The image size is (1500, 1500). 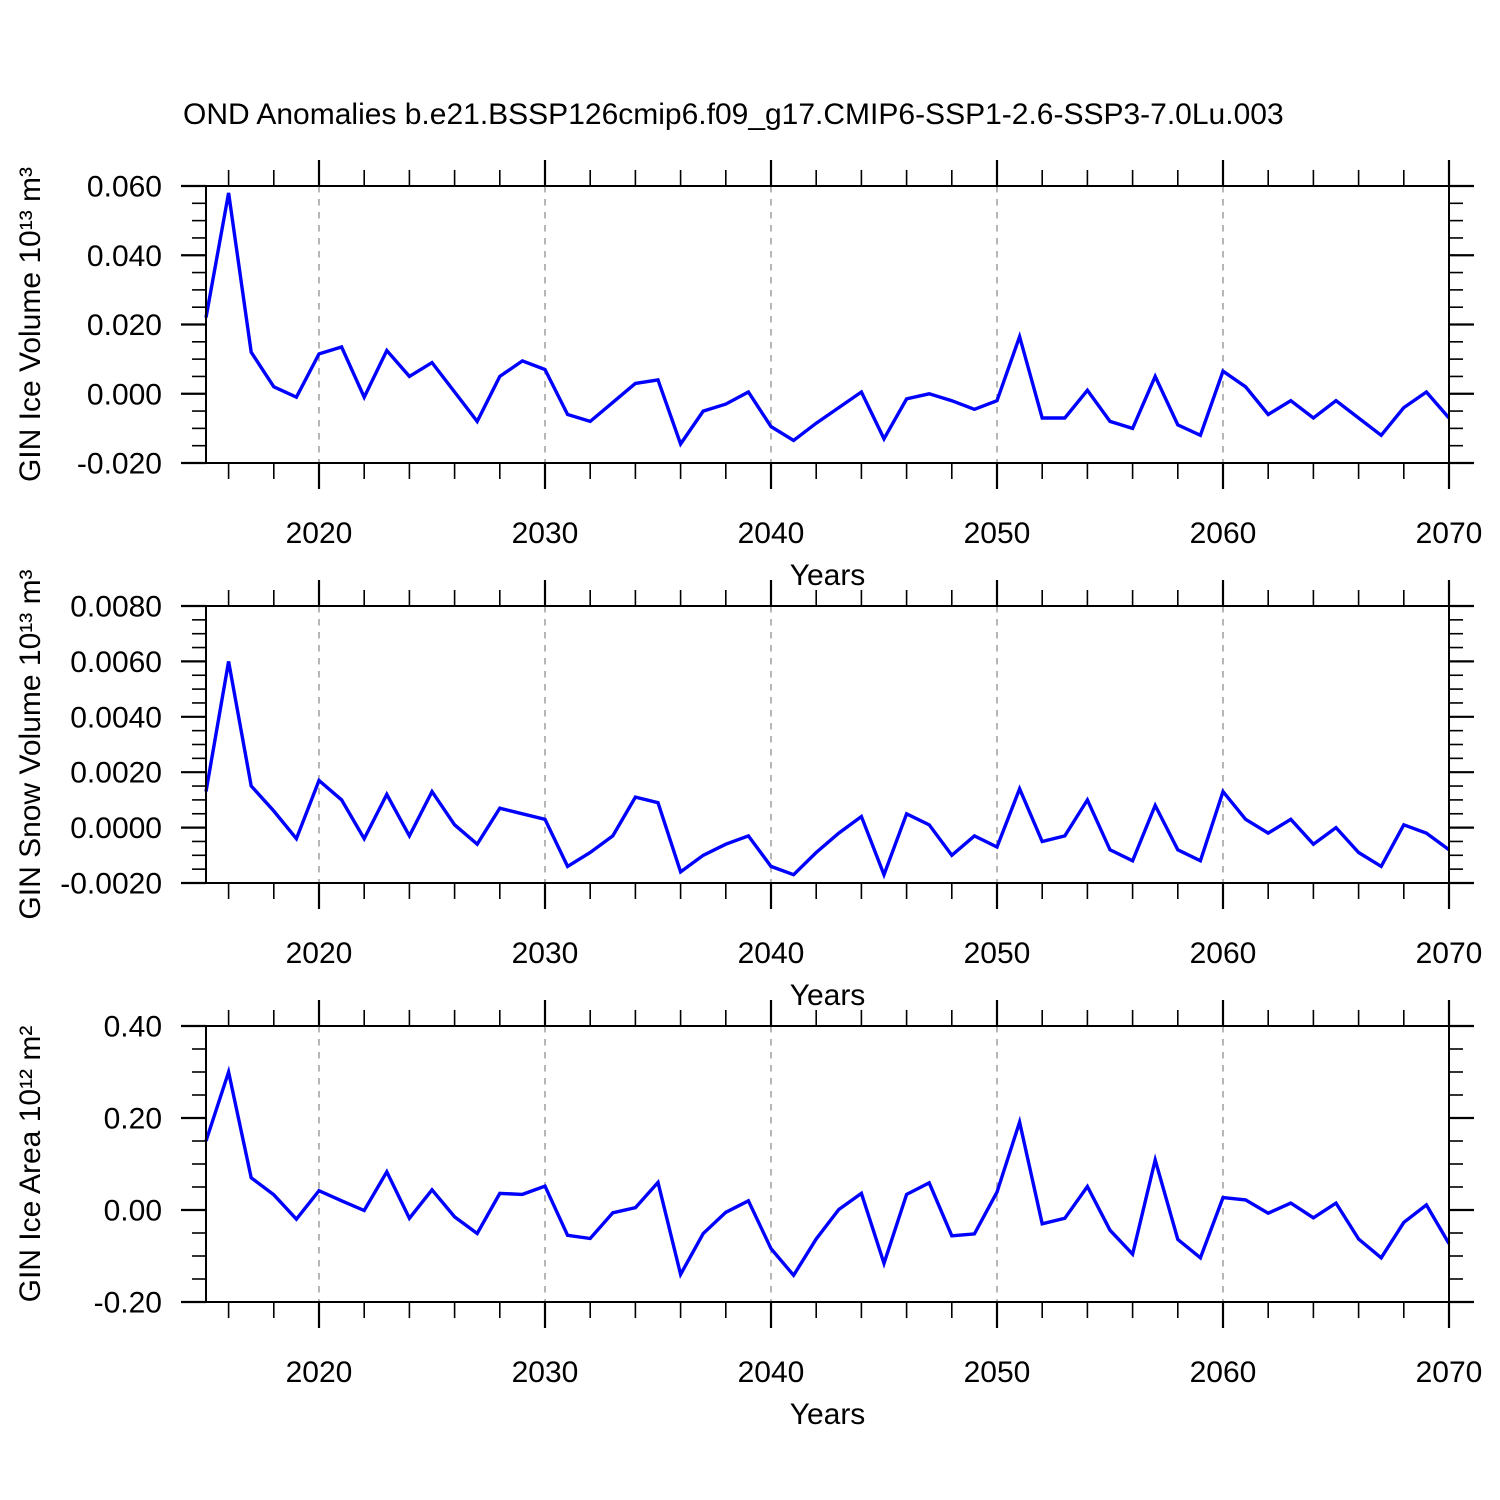 What do you see at coordinates (119, 464) in the screenshot?
I see `y-tick-label: -0.020` at bounding box center [119, 464].